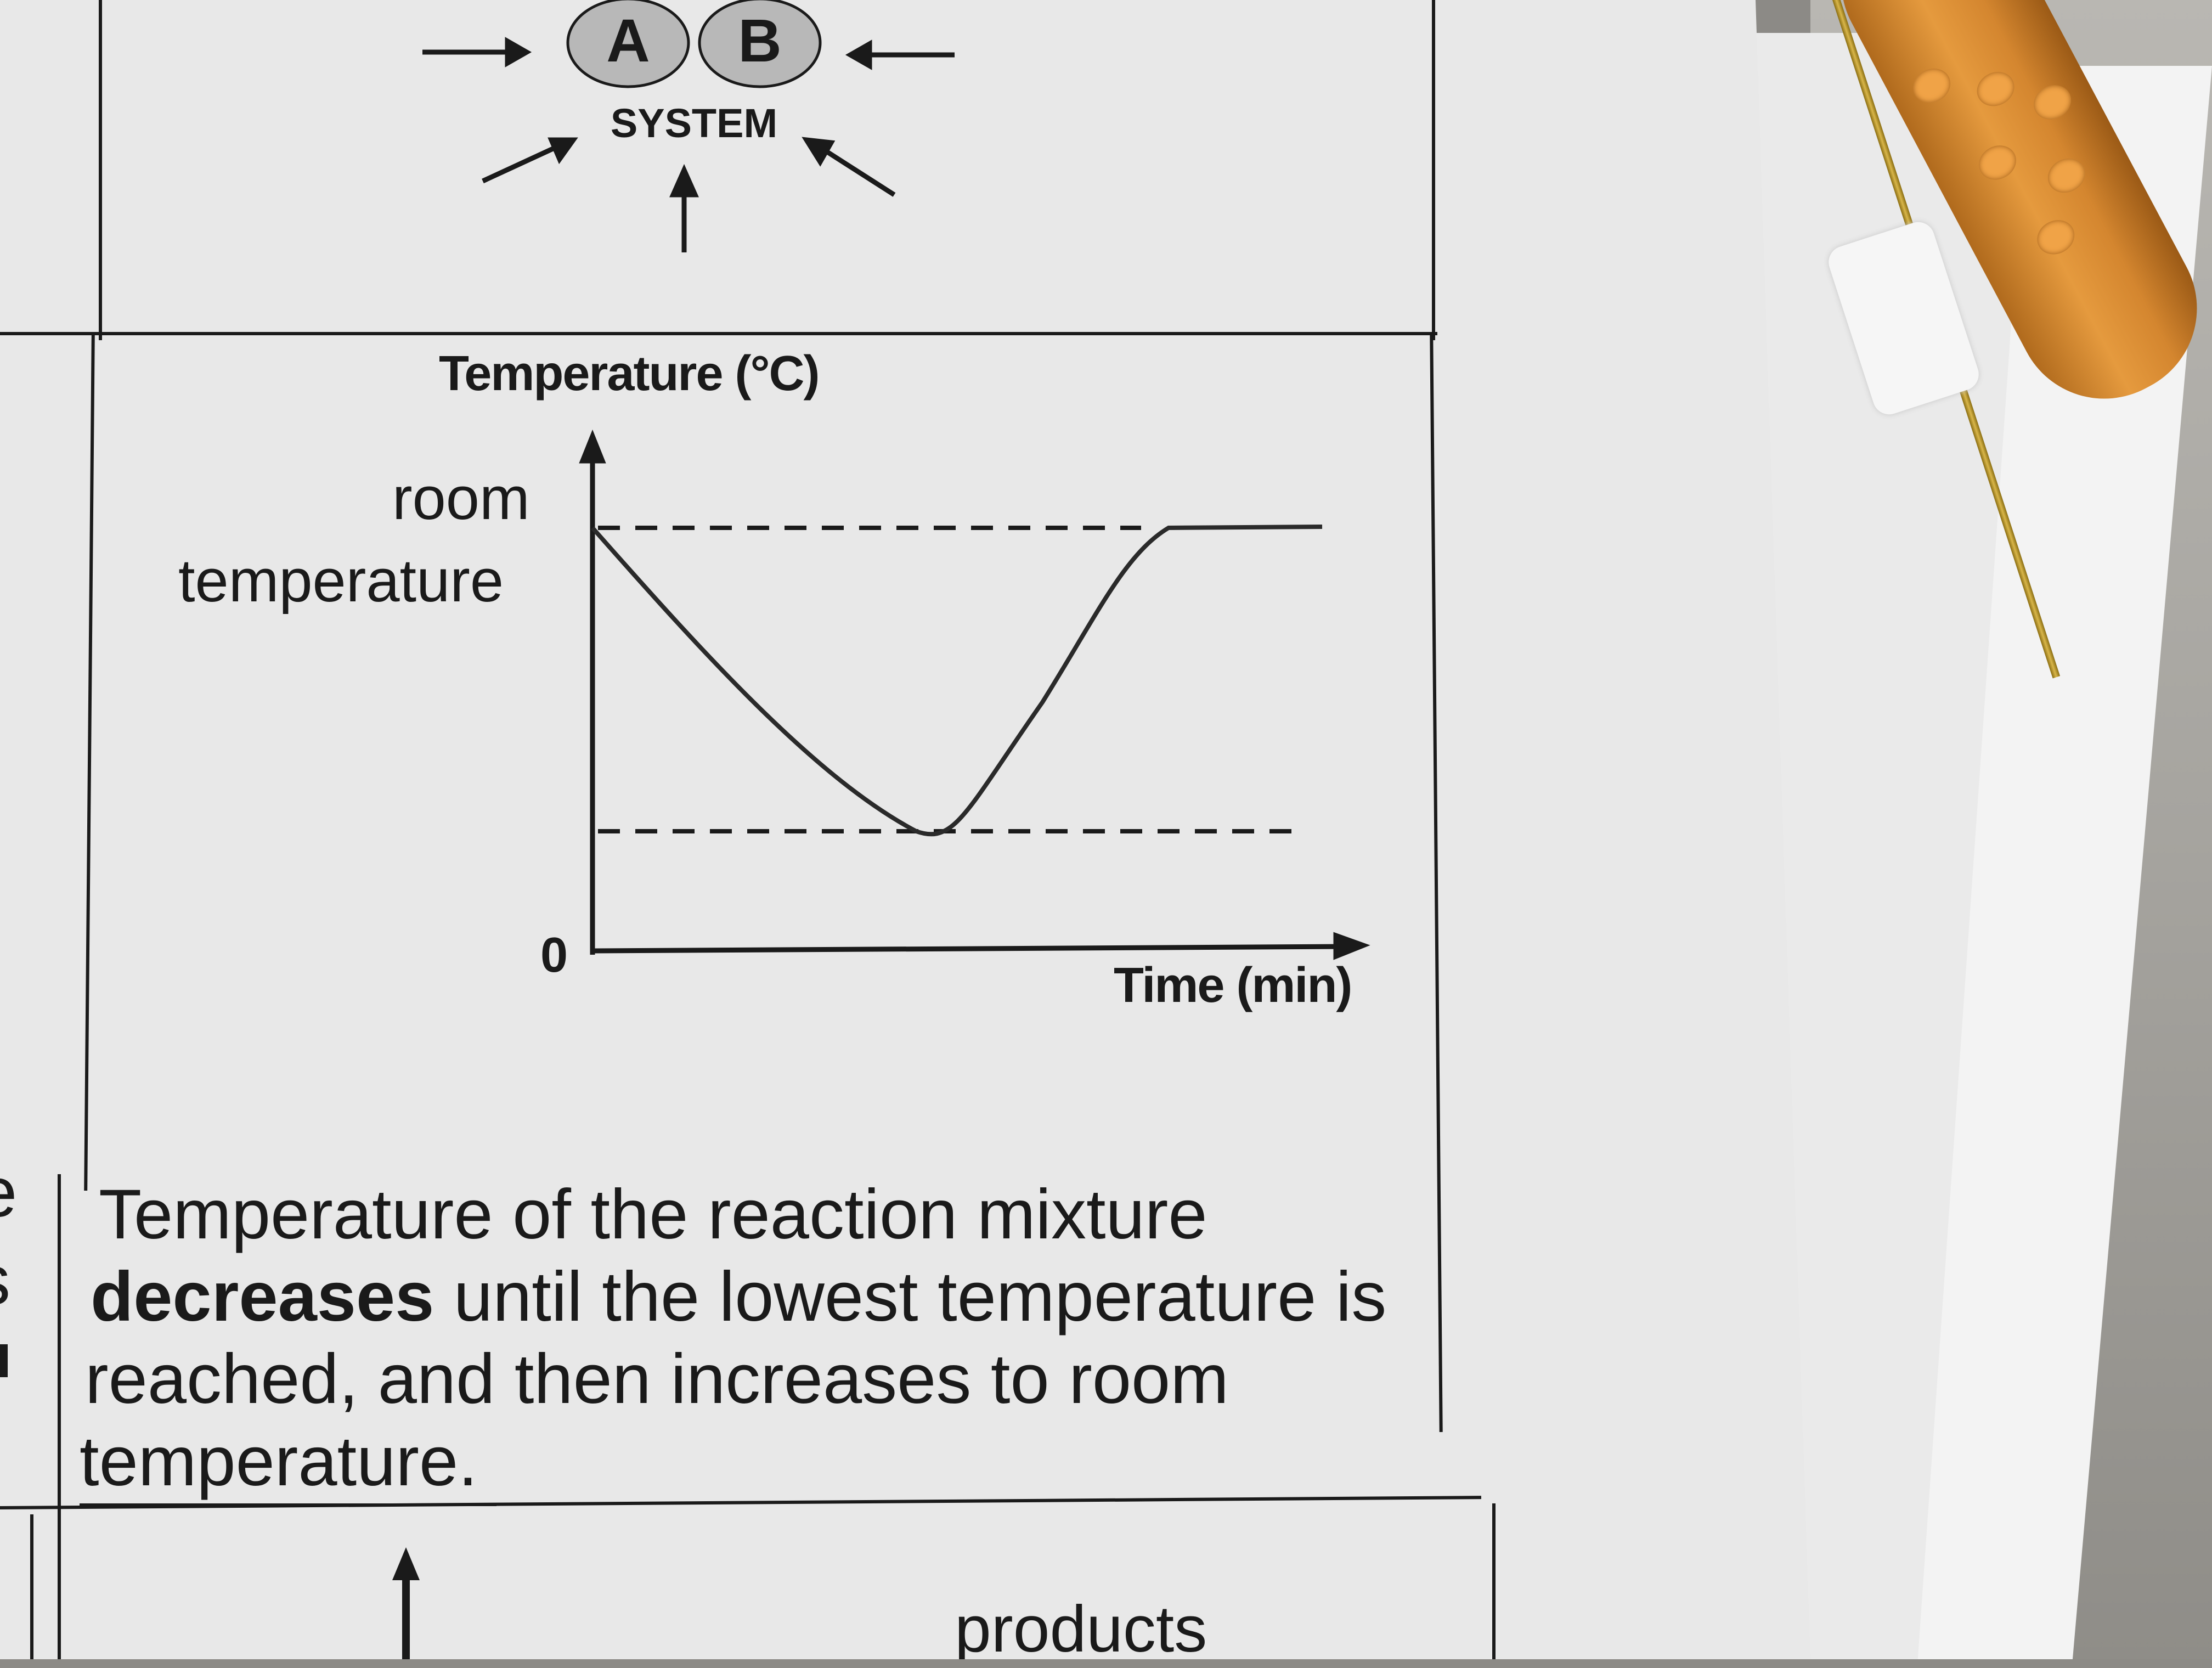  I want to click on system-diagram: A B SYSTEM, so click(689, 126).